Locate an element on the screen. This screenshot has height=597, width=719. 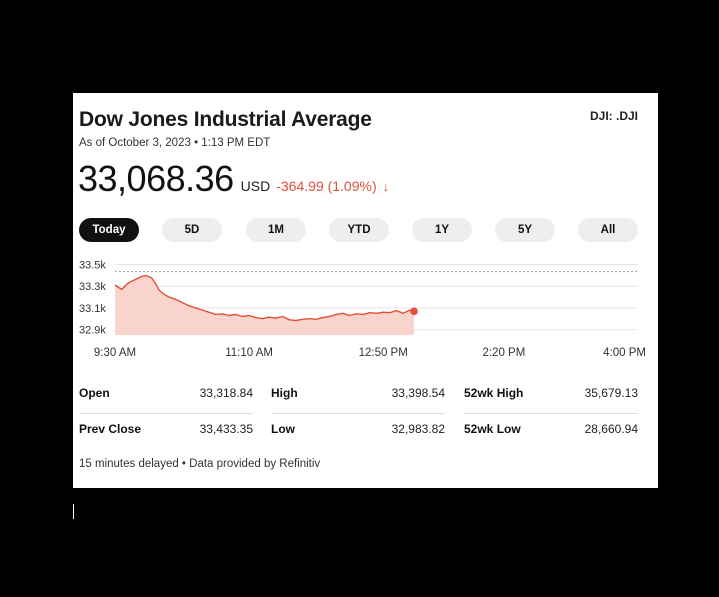
stat-label: 52wk High is located at coordinates (494, 393).